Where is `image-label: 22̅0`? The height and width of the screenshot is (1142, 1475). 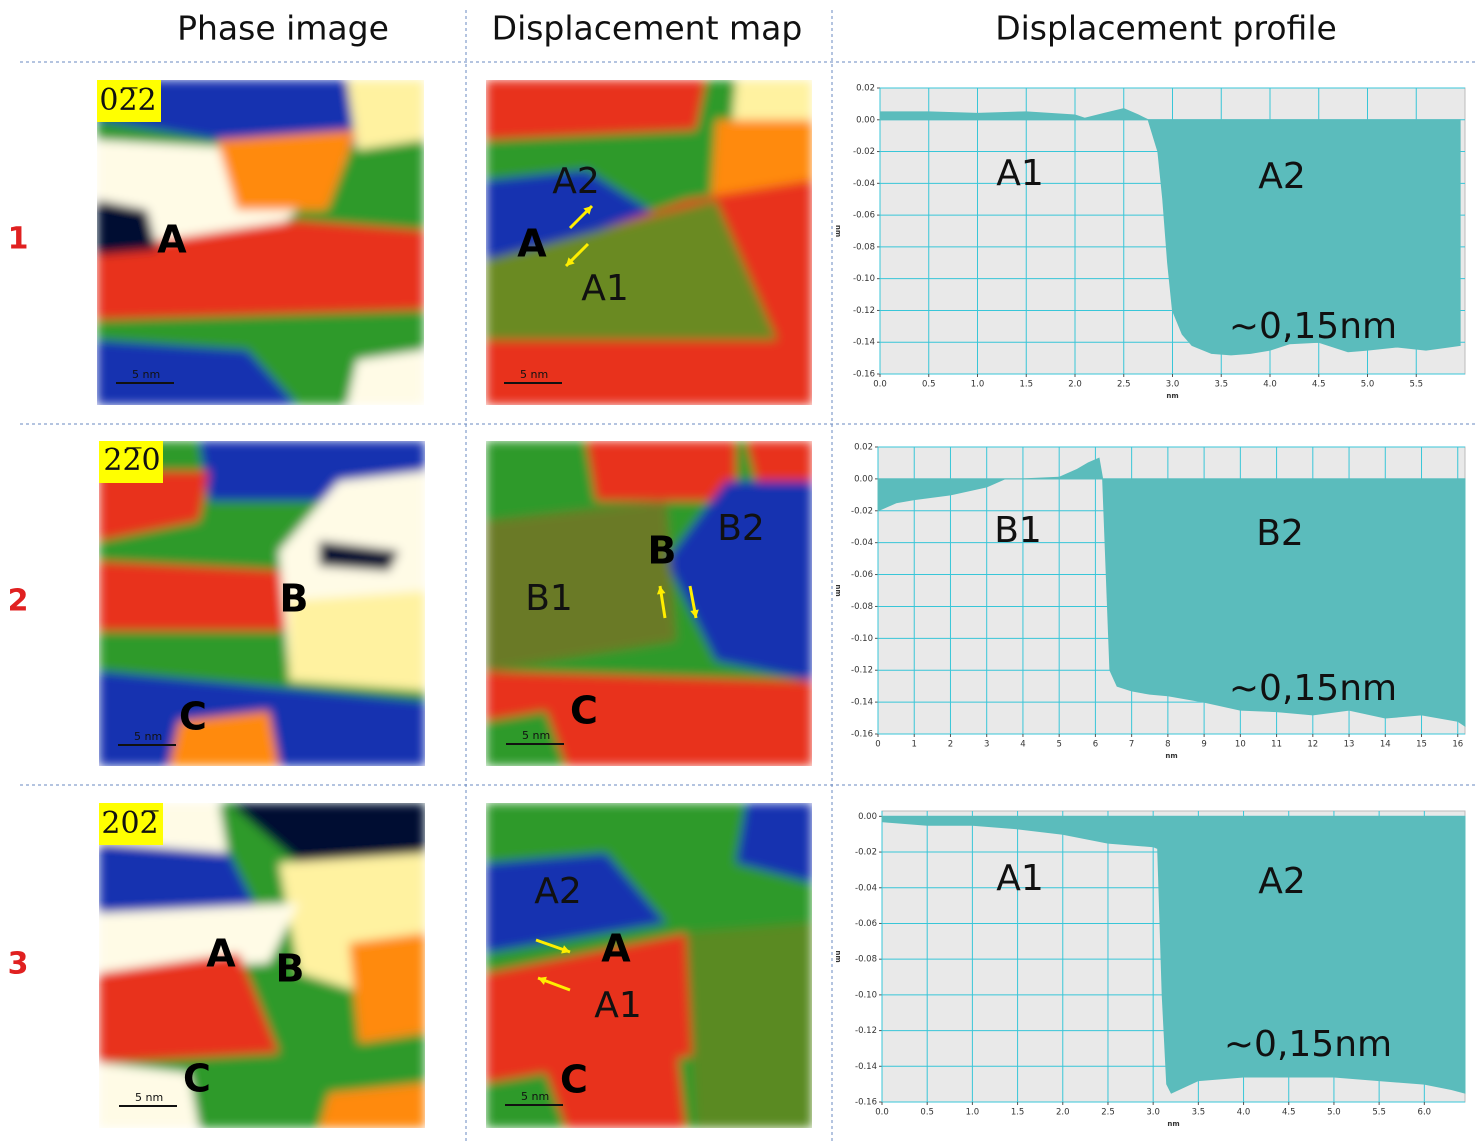
image-label: 22̅0 is located at coordinates (131, 460).